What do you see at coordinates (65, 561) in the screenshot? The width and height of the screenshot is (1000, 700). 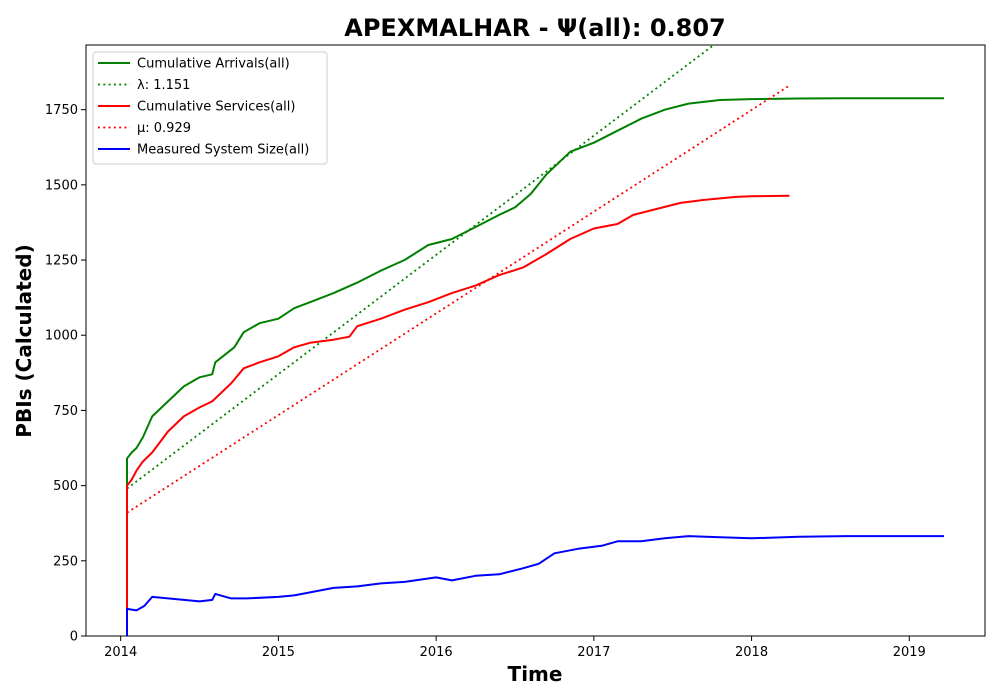 I see `y-tick-label-1: 250` at bounding box center [65, 561].